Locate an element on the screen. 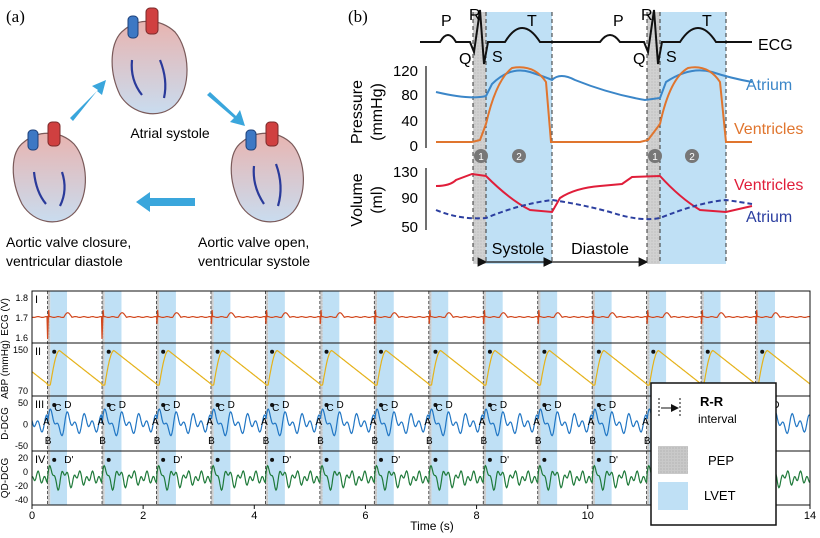 Image resolution: width=820 pixels, height=538 pixels. dcg-point-a-11: A is located at coordinates (645, 422).